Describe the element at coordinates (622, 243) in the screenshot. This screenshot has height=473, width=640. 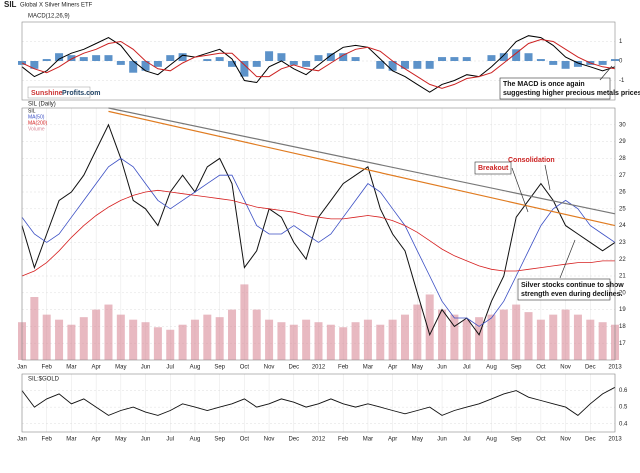
I see `y-tick-label: 23` at that location.